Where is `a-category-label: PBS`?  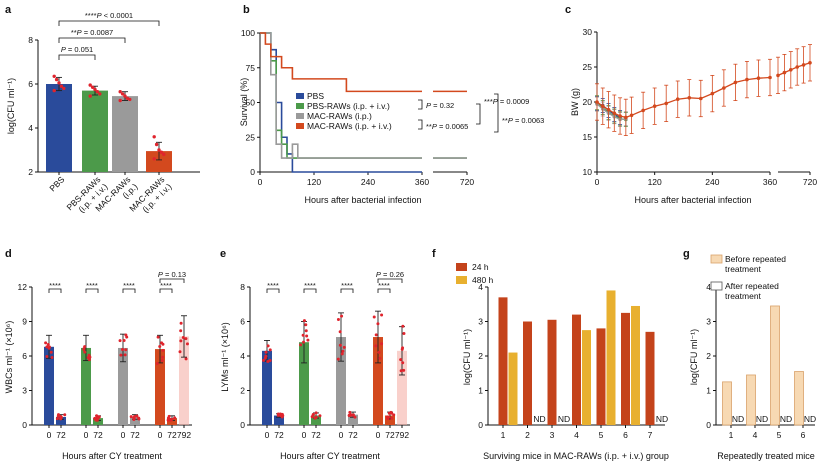
a-category-label: PBS is located at coordinates (56, 183).